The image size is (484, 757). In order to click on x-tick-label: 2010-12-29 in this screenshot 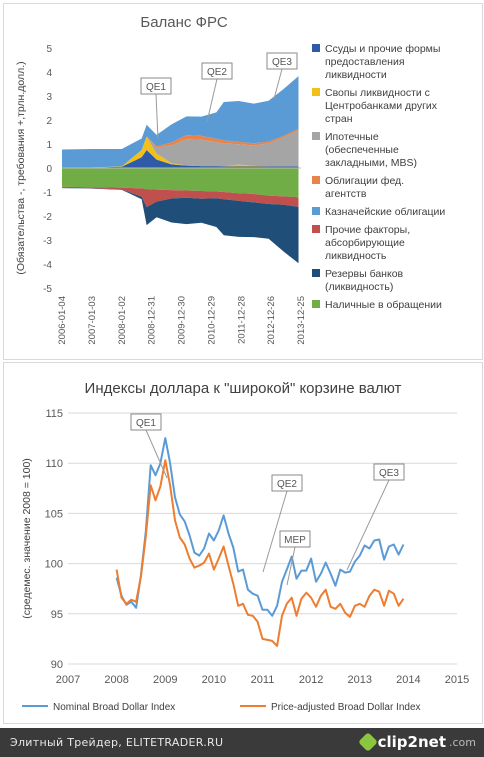, I will do `click(211, 320)`.